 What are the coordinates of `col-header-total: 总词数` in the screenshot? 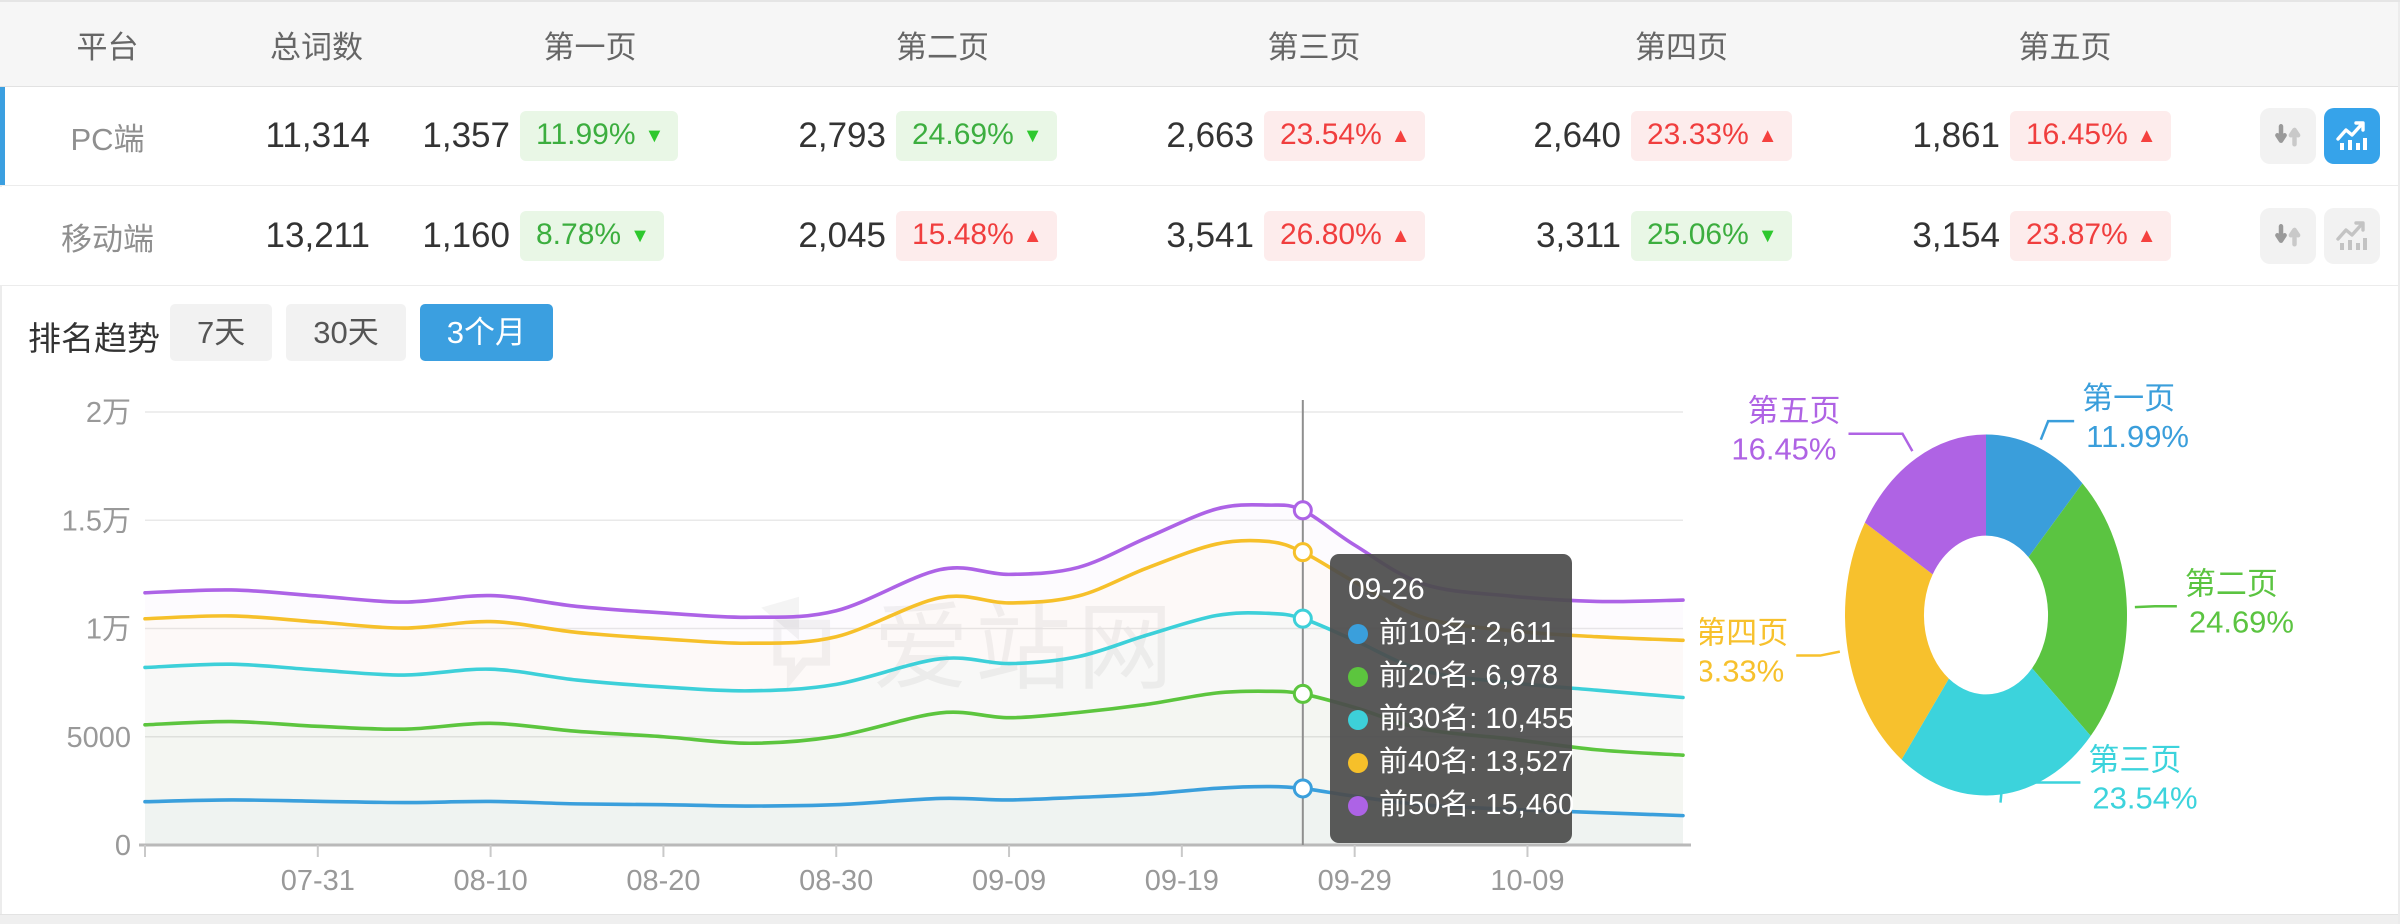 It's located at (316, 47).